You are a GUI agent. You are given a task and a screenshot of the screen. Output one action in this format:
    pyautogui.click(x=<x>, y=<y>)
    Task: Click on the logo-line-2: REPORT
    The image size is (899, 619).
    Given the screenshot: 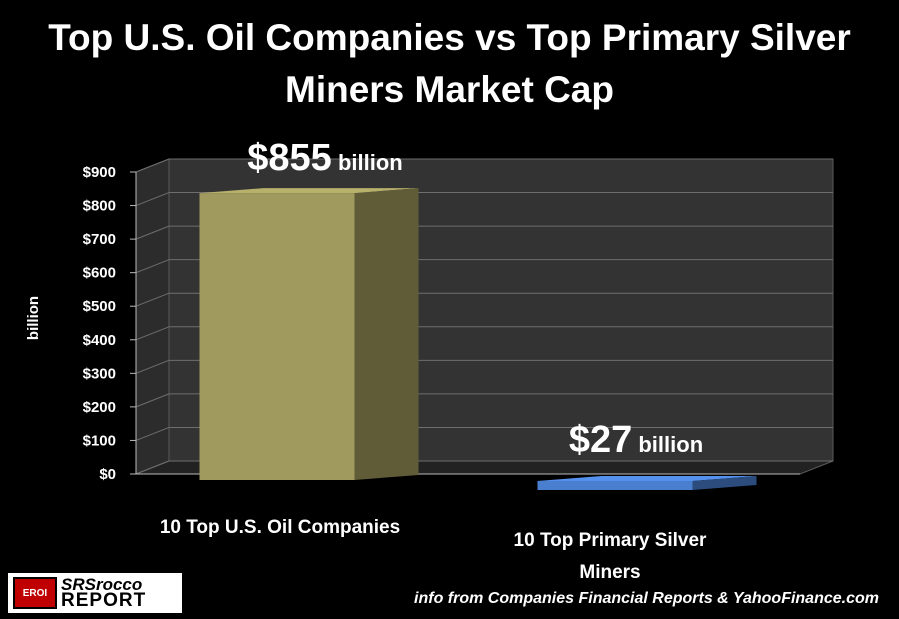 What is the action you would take?
    pyautogui.click(x=104, y=600)
    